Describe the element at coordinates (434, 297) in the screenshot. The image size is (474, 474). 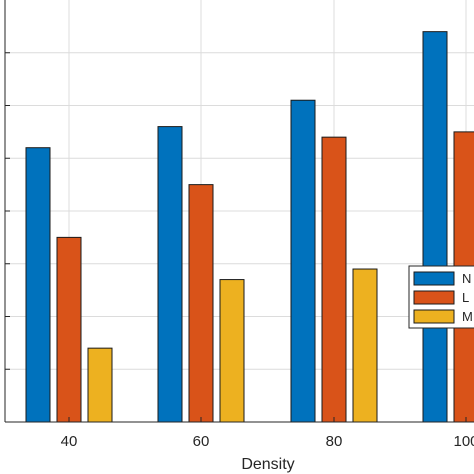
I see `legend-swatch-l` at that location.